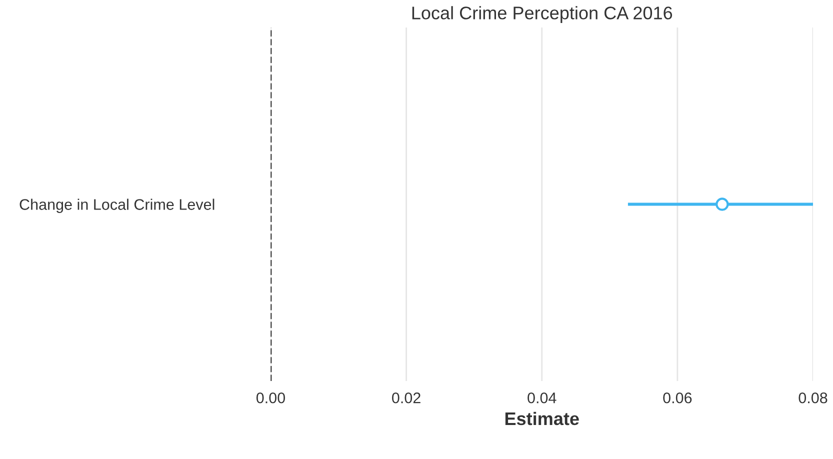 This screenshot has width=833, height=459. What do you see at coordinates (677, 398) in the screenshot?
I see `x-tick-label: 0.06` at bounding box center [677, 398].